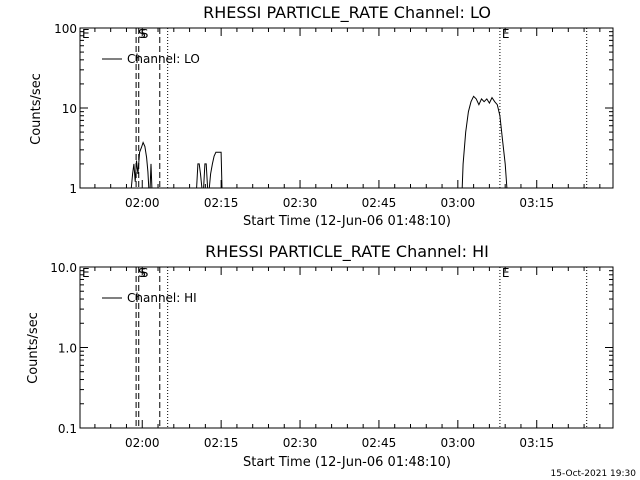  What do you see at coordinates (594, 474) in the screenshot?
I see `timestamp-label: 15-Oct-2021 19:30` at bounding box center [594, 474].